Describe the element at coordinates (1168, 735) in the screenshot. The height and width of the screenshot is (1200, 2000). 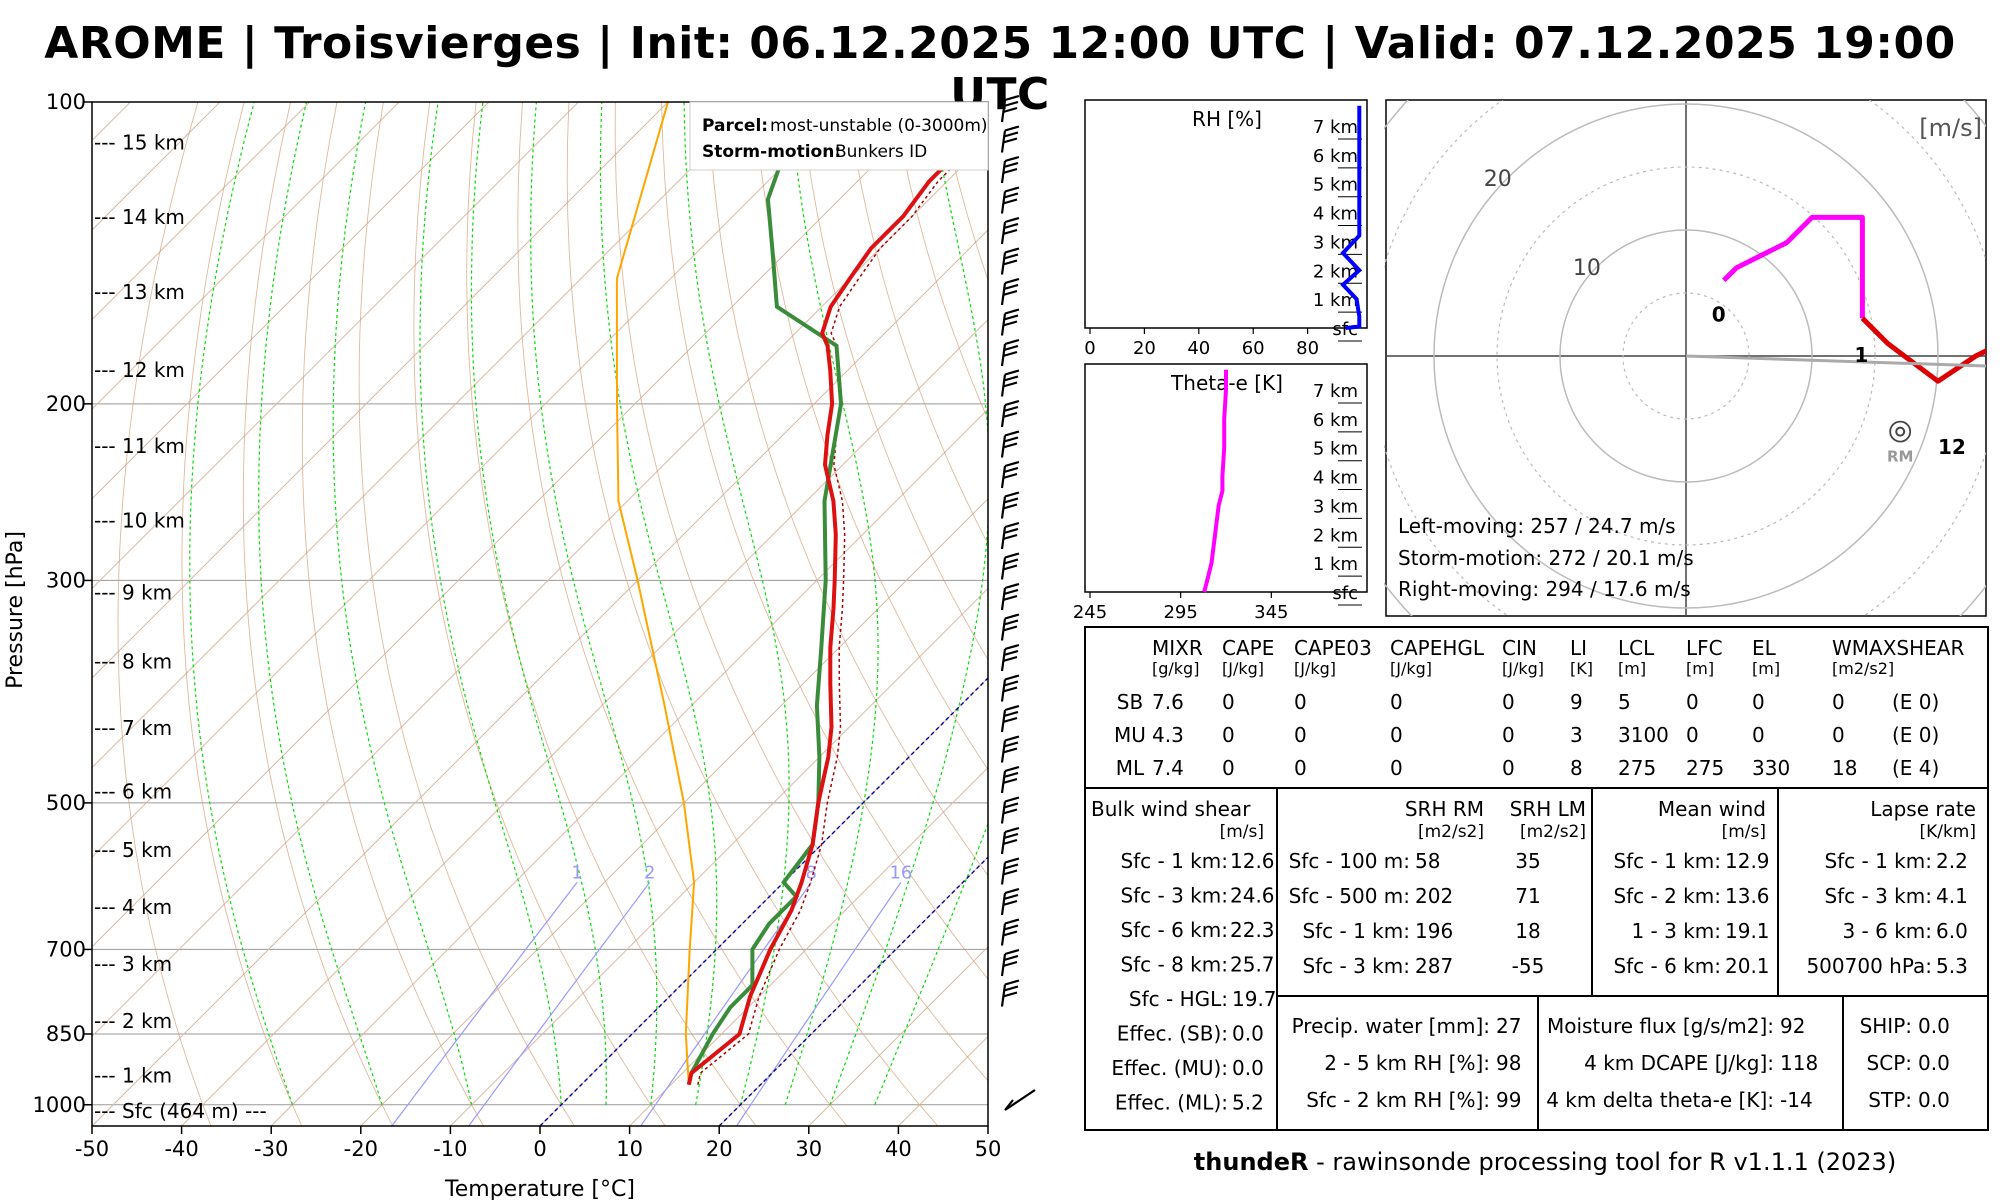
I see `indices-cell: 4.3` at that location.